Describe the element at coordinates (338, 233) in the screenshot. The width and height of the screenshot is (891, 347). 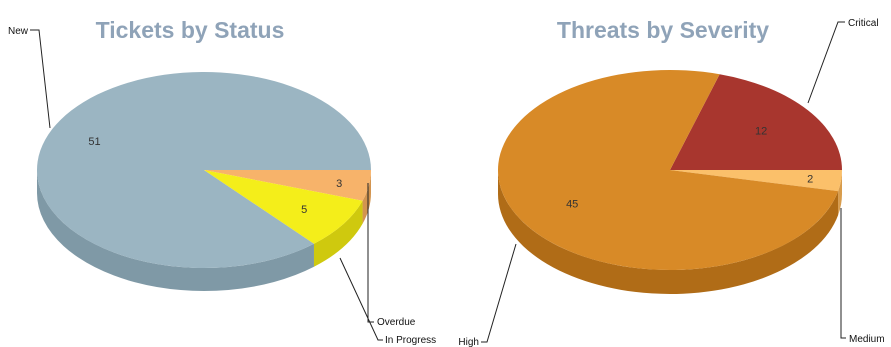
I see `pie-side-in-progress` at that location.